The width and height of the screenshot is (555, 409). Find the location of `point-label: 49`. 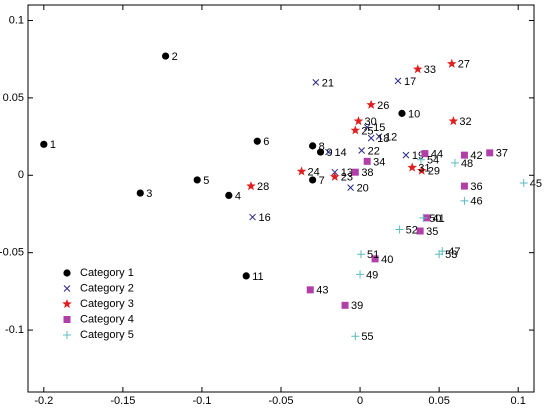

point-label: 49 is located at coordinates (372, 275).